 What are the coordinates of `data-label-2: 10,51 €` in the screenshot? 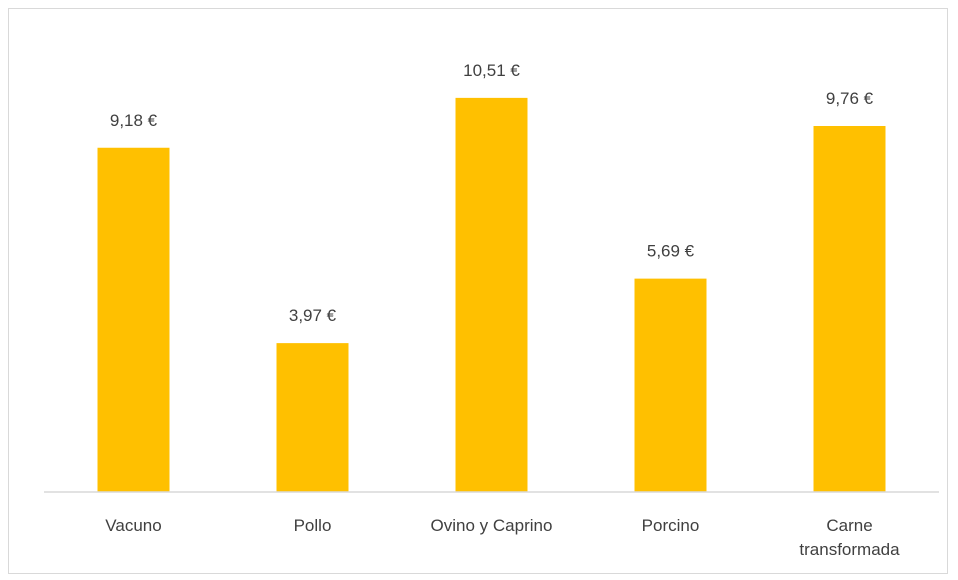 It's located at (491, 70).